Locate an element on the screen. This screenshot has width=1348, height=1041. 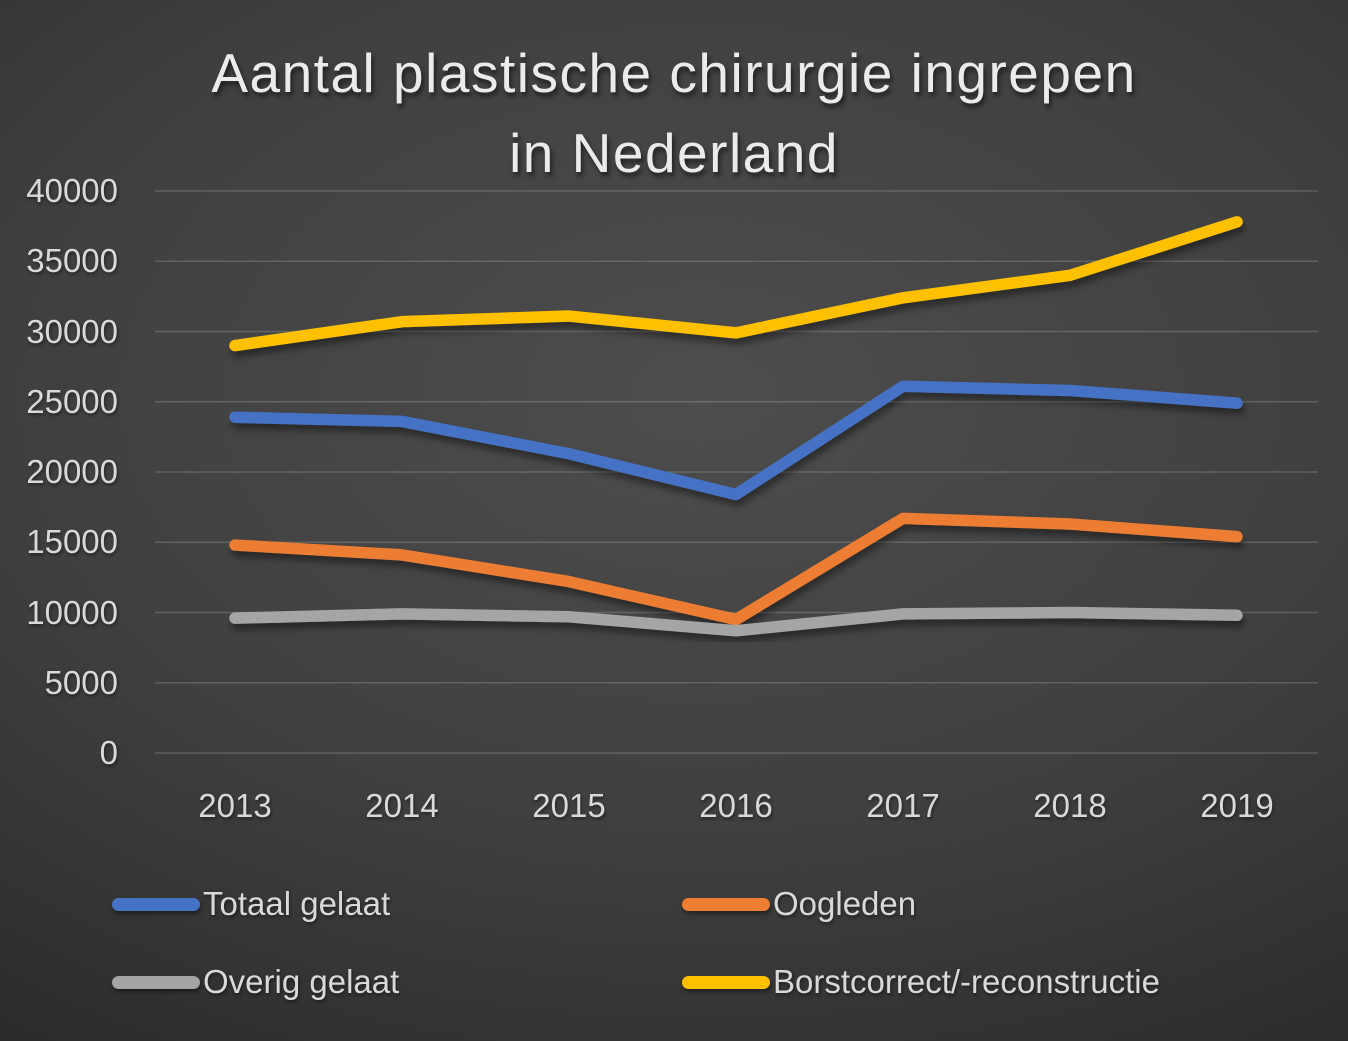
legend-item-overig-gelaat: Overig gelaat is located at coordinates (397, 982).